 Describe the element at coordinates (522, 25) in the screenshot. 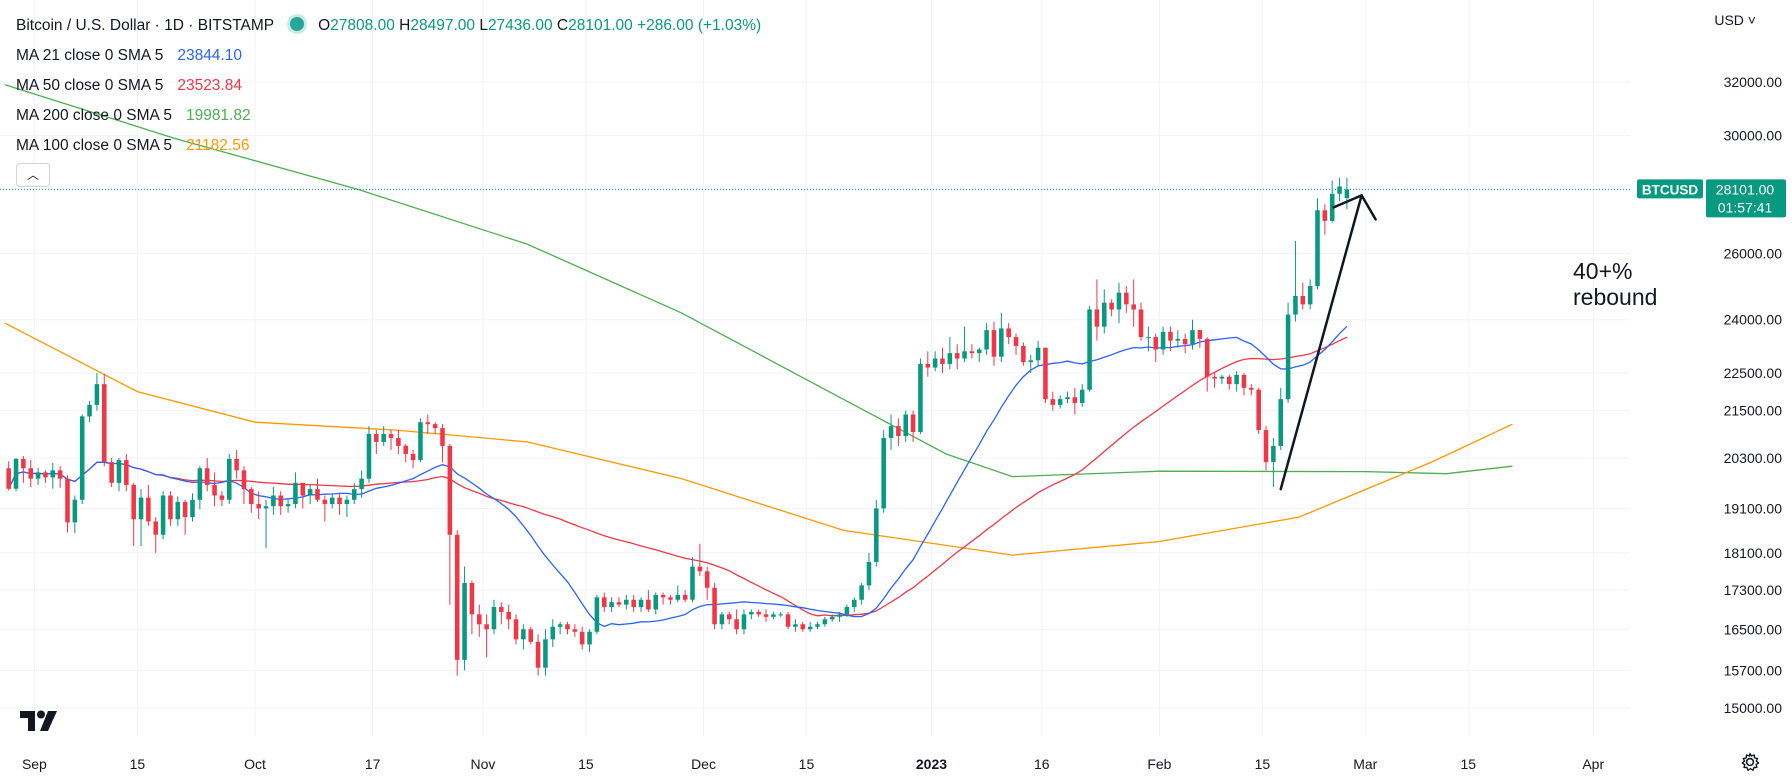

I see `ohlc-value: 27436.00` at that location.